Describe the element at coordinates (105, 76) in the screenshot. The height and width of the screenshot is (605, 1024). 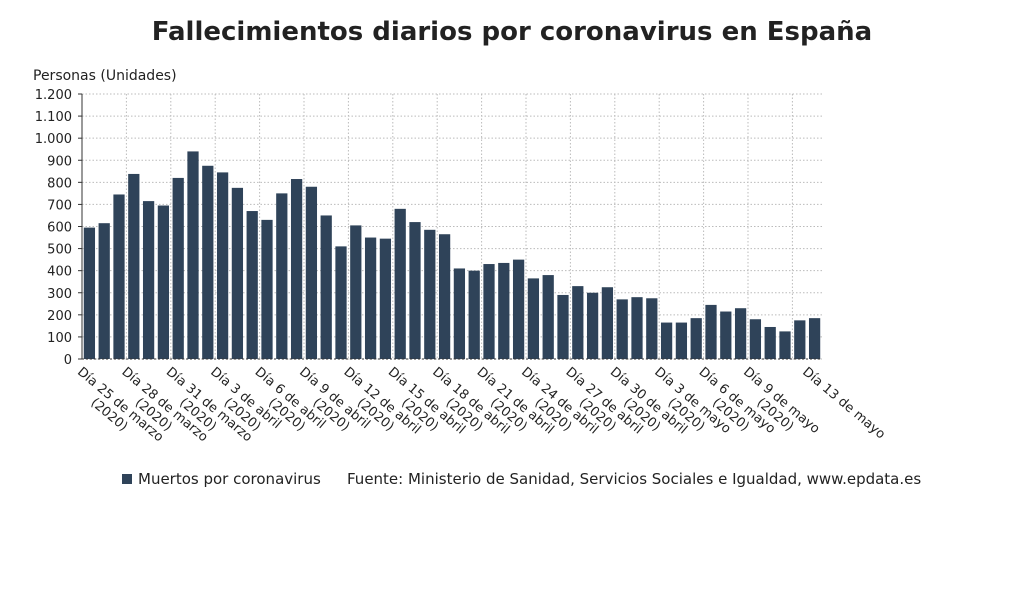
I see `y-axis-label: Personas (Unidades)` at that location.